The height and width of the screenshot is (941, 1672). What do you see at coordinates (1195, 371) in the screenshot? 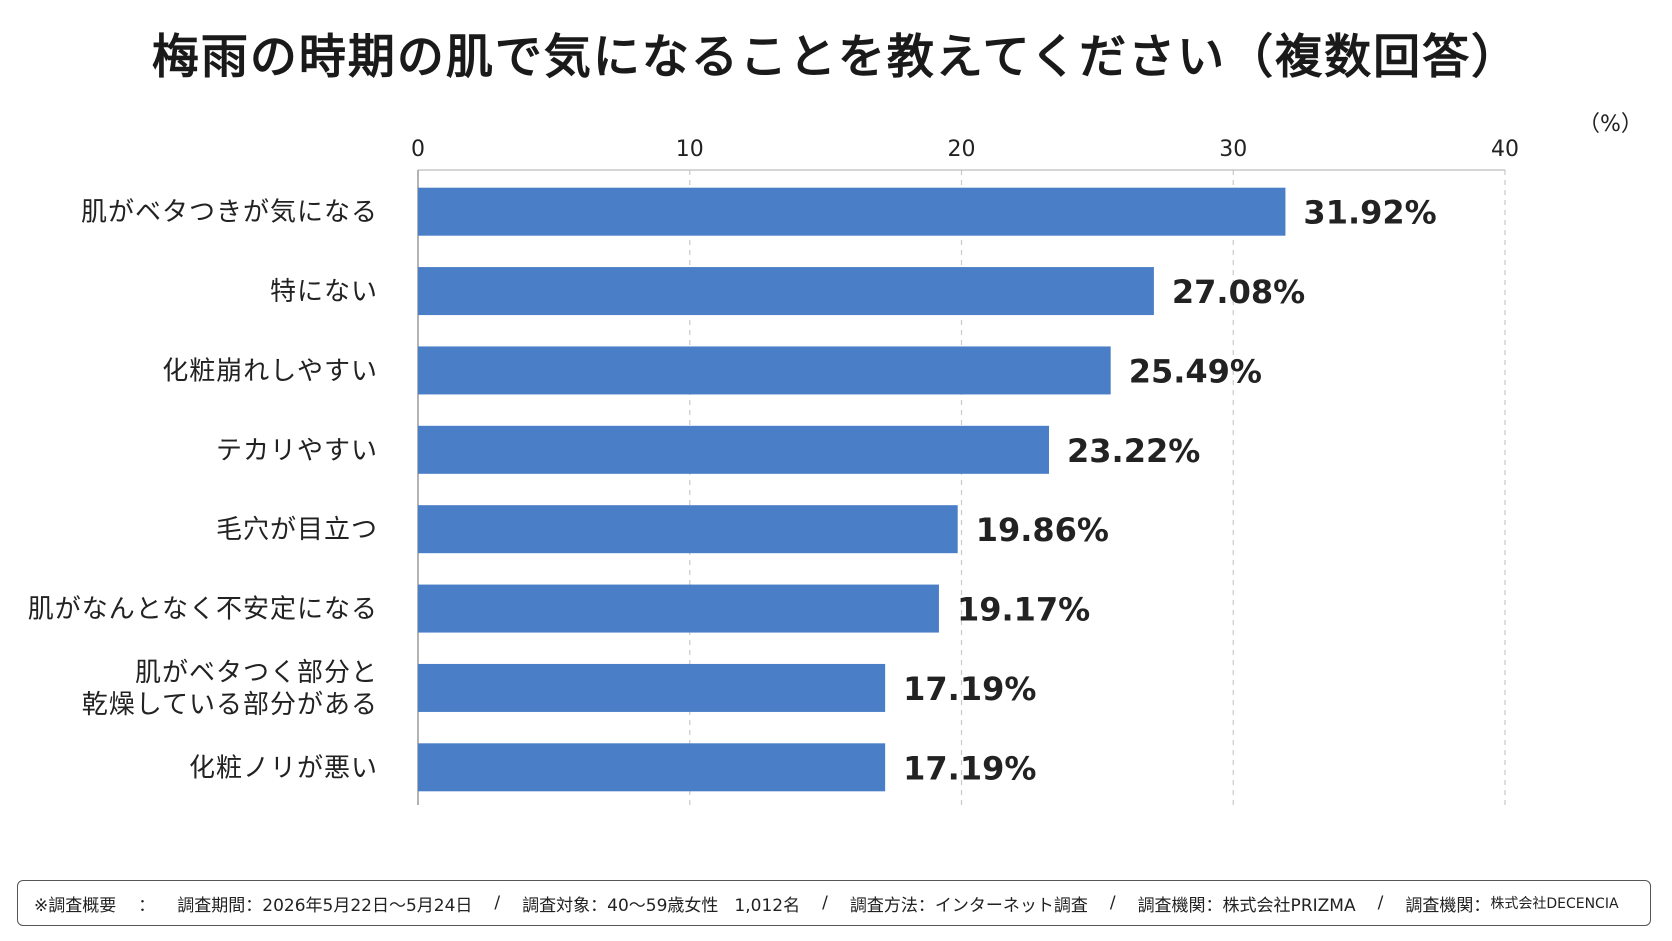
I see `data-label: 25.49%` at bounding box center [1195, 371].